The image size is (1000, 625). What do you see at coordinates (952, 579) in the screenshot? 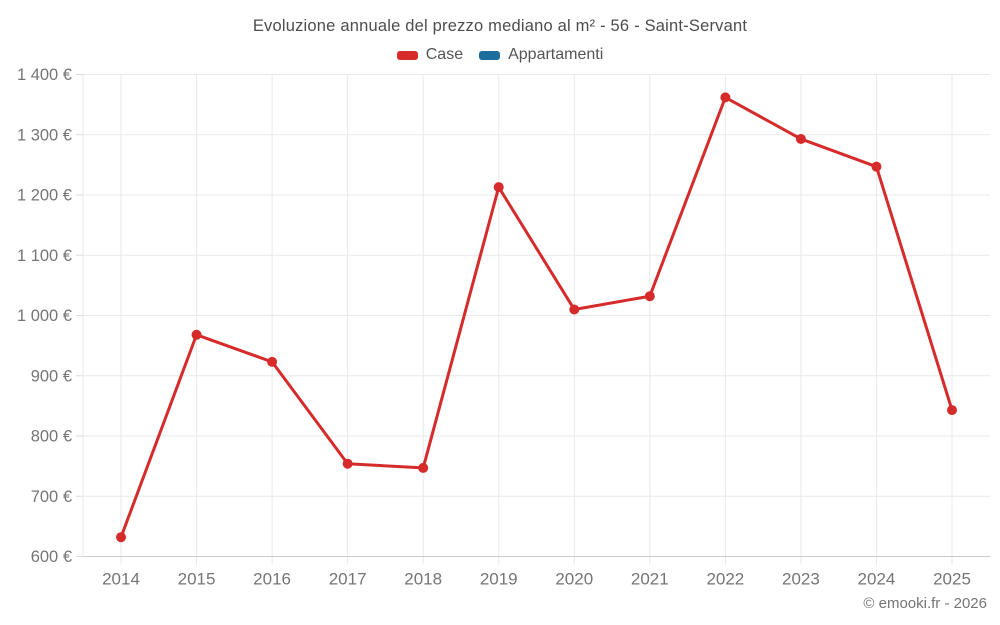
I see `x-axis-label: 2025` at bounding box center [952, 579].